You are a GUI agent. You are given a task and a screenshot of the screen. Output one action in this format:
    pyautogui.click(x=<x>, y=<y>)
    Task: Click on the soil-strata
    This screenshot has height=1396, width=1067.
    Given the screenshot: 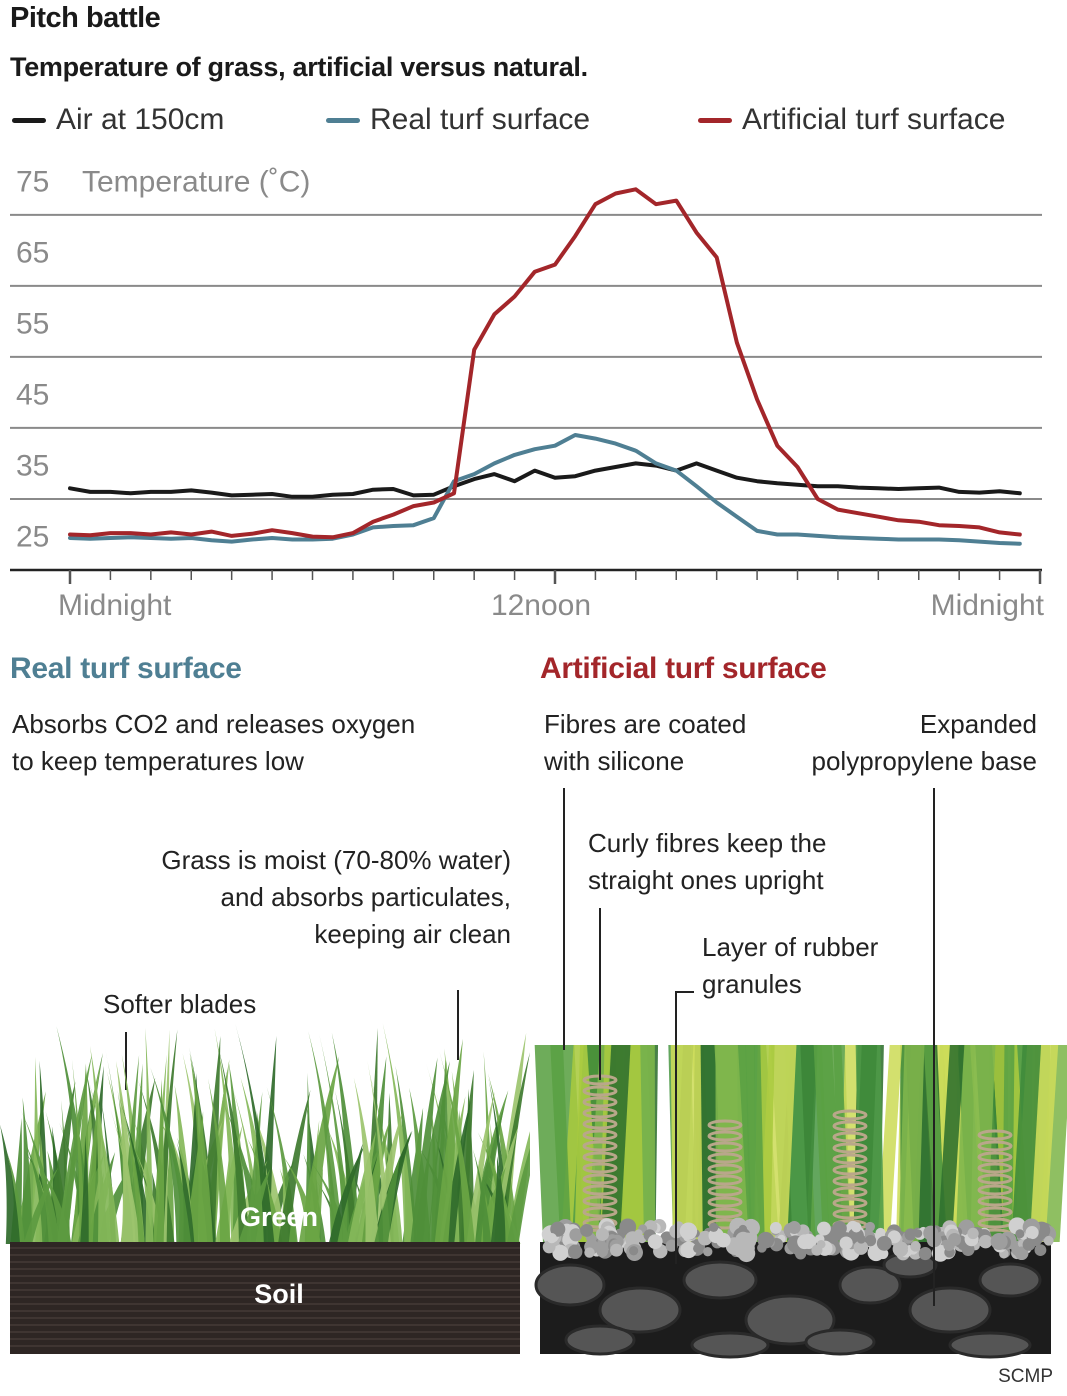 What is the action you would take?
    pyautogui.click(x=265, y=1297)
    